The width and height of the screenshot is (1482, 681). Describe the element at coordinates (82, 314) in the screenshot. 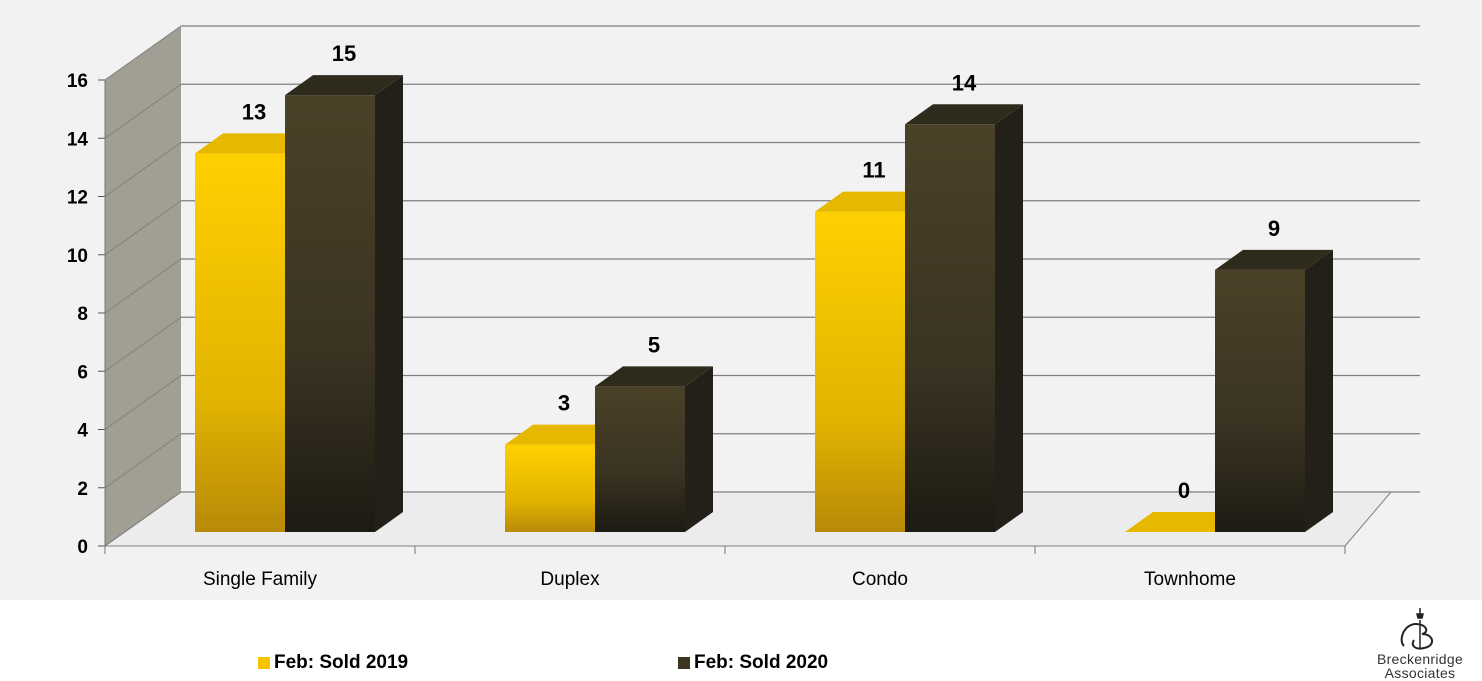

I see `y-tick-label: 8` at that location.